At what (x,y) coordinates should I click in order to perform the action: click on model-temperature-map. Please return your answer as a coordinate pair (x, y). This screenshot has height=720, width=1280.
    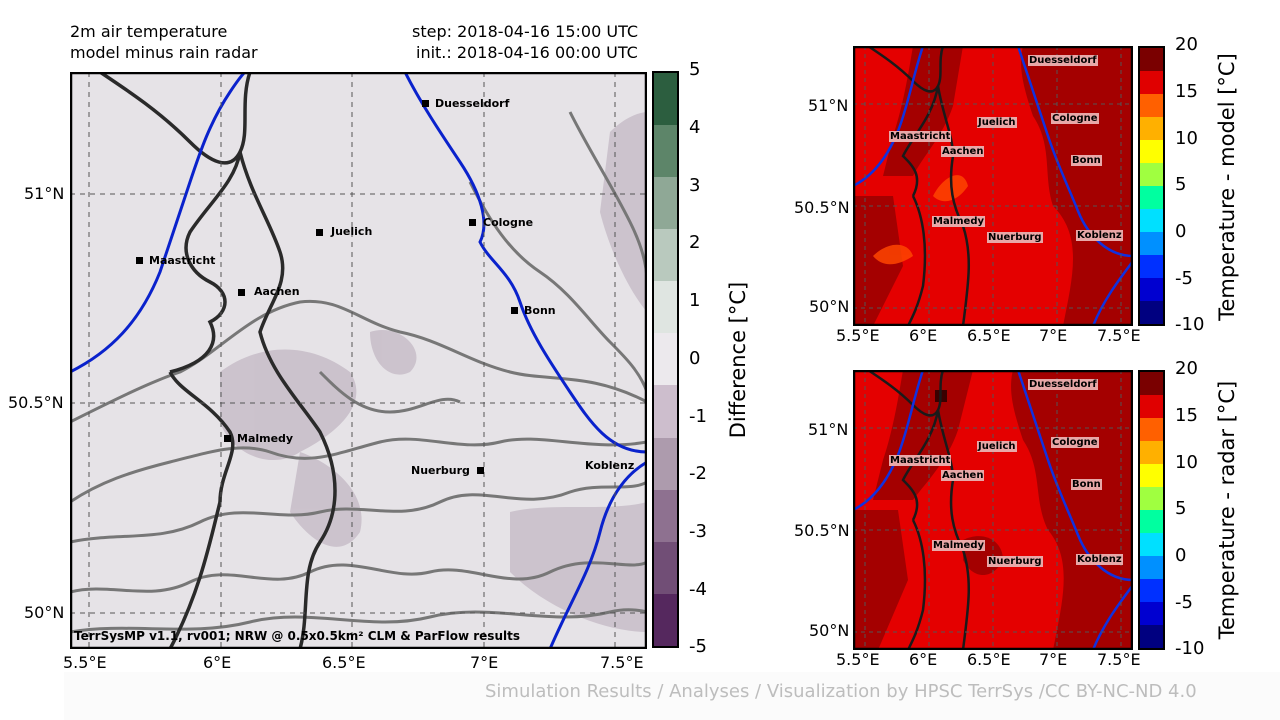
    Looking at the image, I should click on (993, 186).